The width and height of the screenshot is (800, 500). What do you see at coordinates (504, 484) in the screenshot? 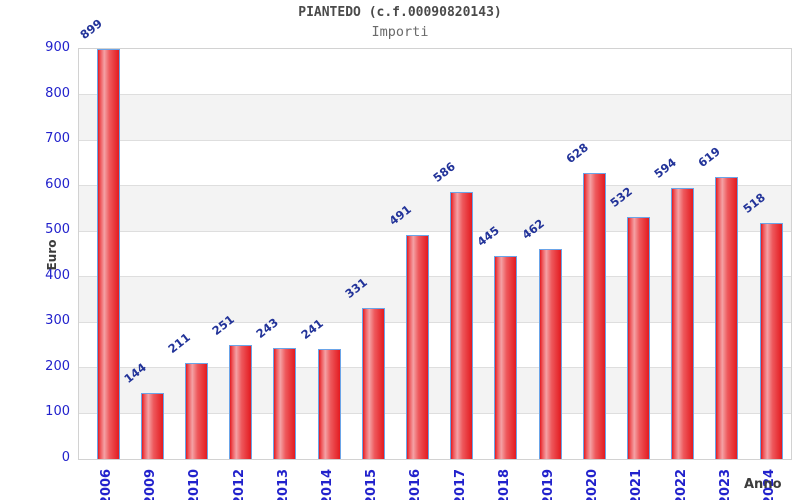
I see `x-tick-label: 2018` at bounding box center [504, 484].